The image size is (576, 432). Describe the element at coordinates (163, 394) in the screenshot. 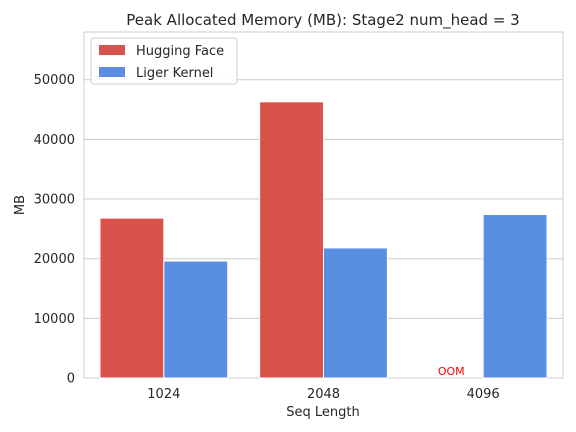

I see `x-tick-label: 1024` at that location.